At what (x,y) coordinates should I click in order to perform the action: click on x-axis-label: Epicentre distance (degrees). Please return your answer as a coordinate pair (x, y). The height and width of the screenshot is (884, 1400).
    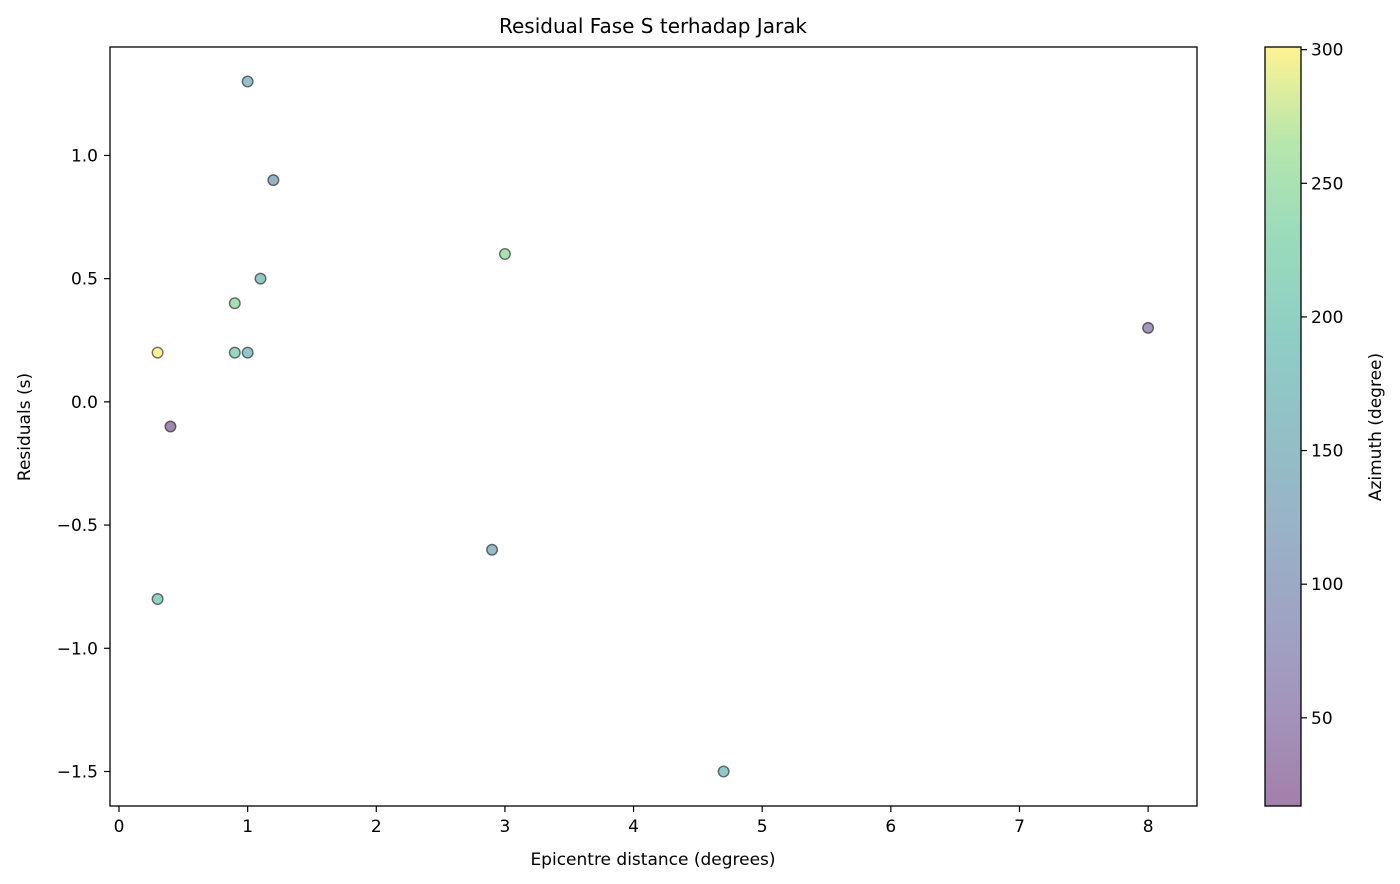
    Looking at the image, I should click on (652, 860).